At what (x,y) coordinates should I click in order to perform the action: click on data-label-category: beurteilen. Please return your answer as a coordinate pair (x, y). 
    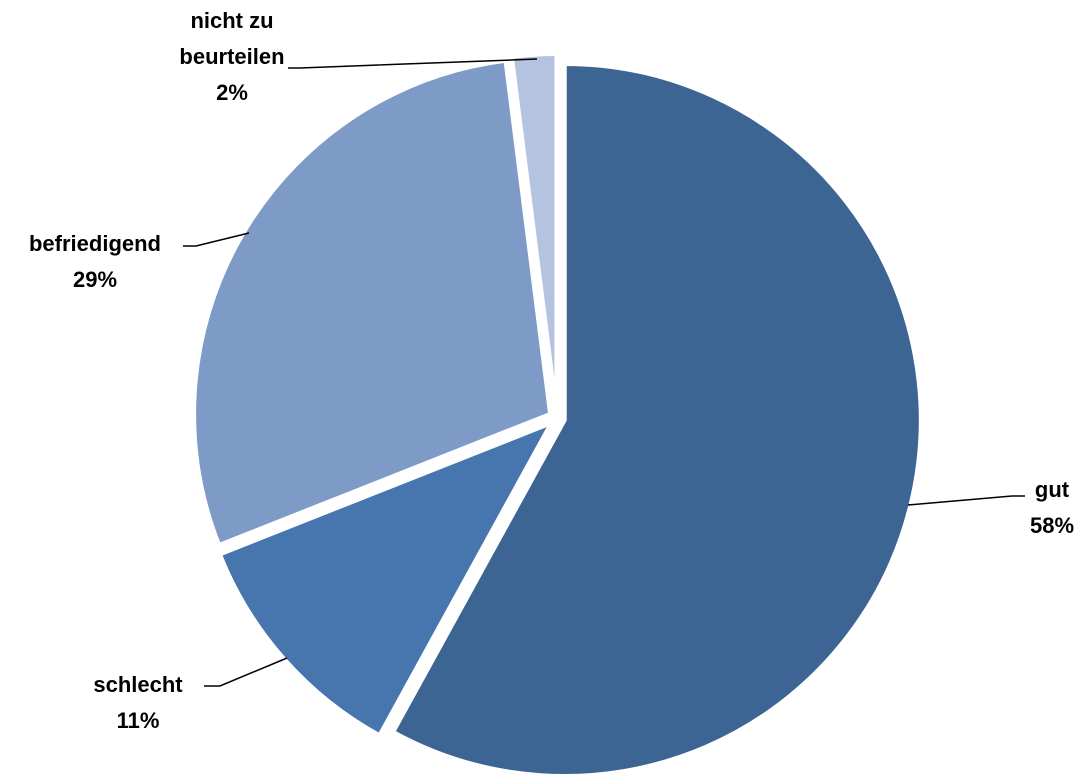
    Looking at the image, I should click on (231, 56).